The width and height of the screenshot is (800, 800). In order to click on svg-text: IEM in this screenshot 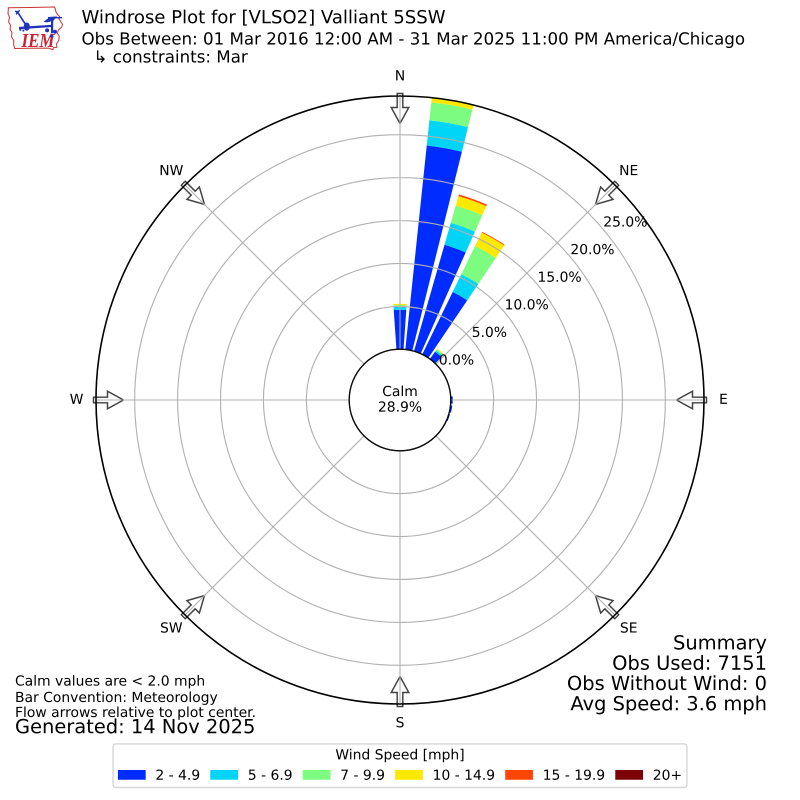, I will do `click(38, 41)`.